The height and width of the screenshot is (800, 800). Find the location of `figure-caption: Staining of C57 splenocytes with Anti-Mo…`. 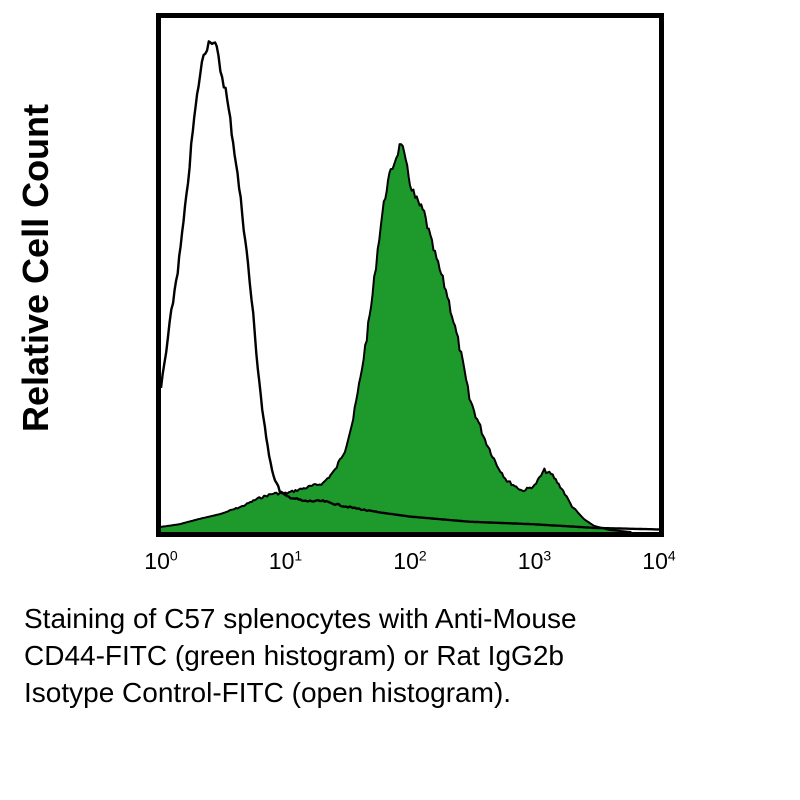

figure-caption: Staining of C57 splenocytes with Anti-Mo… is located at coordinates (404, 655).